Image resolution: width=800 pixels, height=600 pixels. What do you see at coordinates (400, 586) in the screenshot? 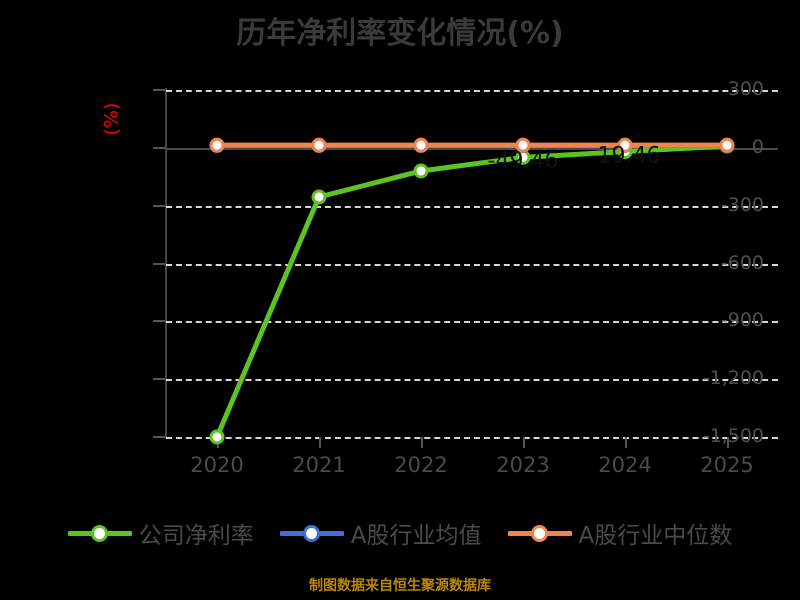
I see `source-note: 制图数据来自恒生聚源数据库` at bounding box center [400, 586].